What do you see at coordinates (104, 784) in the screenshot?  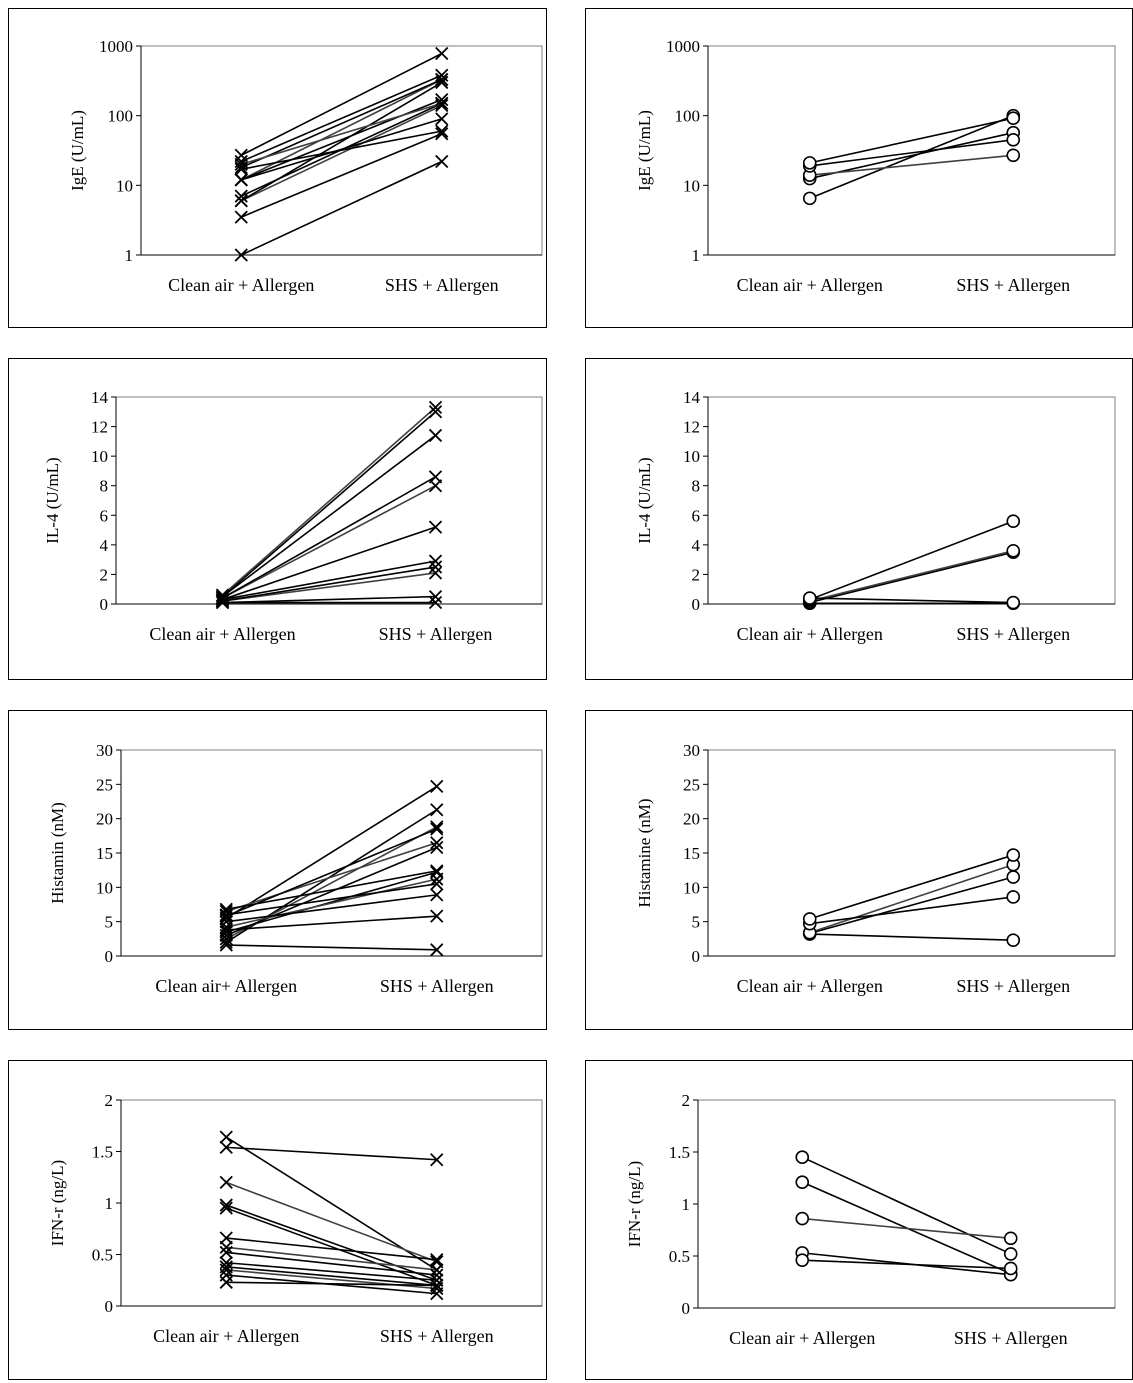 I see `y-tick-label: 25` at bounding box center [104, 784].